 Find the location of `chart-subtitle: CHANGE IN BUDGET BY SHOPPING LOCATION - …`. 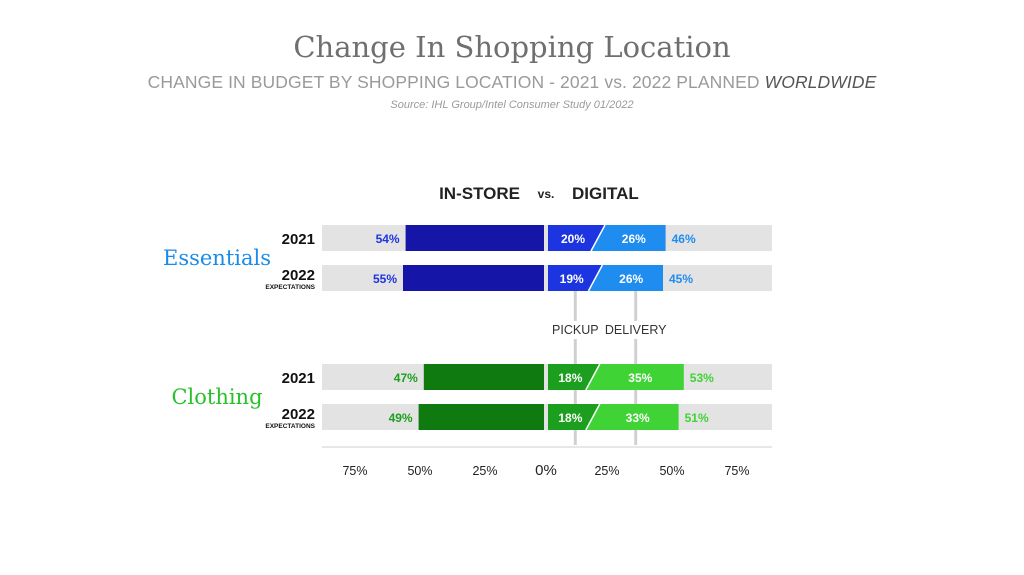

chart-subtitle: CHANGE IN BUDGET BY SHOPPING LOCATION - … is located at coordinates (512, 82).